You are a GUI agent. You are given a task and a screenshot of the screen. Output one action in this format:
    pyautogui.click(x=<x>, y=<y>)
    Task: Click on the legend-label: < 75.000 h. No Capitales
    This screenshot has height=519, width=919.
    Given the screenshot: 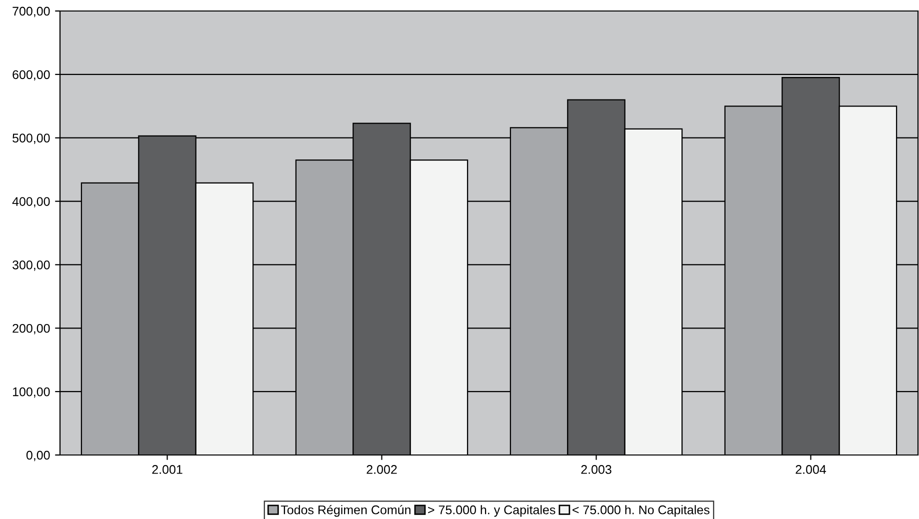 What is the action you would take?
    pyautogui.click(x=641, y=511)
    